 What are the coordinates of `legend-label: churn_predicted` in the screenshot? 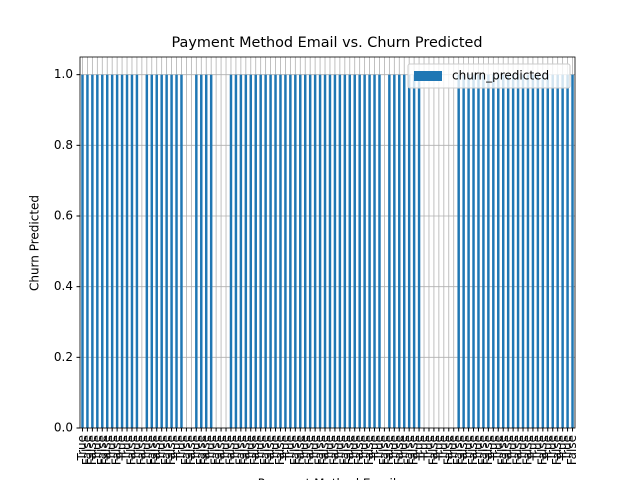 It's located at (500, 76).